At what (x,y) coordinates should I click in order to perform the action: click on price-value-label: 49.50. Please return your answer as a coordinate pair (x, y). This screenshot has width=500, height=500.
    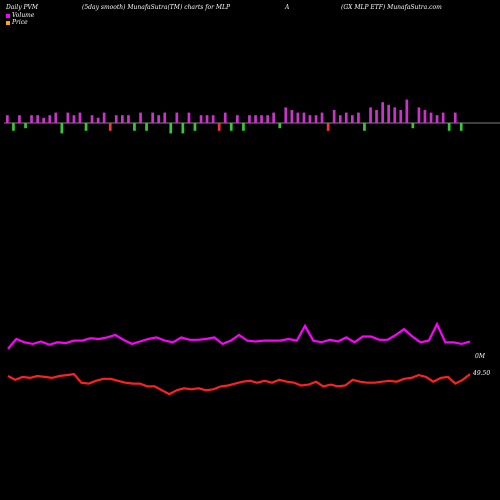
    Looking at the image, I should click on (481, 373).